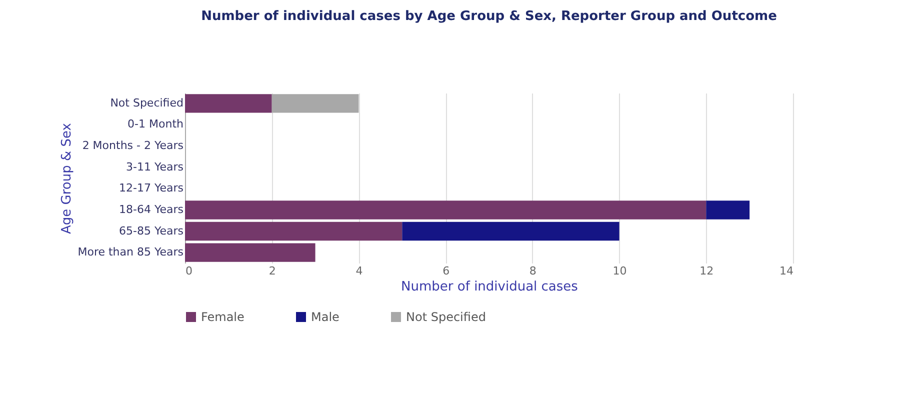 The height and width of the screenshot is (419, 906). I want to click on y-tick-label: 2 Months - 2 Years, so click(133, 145).